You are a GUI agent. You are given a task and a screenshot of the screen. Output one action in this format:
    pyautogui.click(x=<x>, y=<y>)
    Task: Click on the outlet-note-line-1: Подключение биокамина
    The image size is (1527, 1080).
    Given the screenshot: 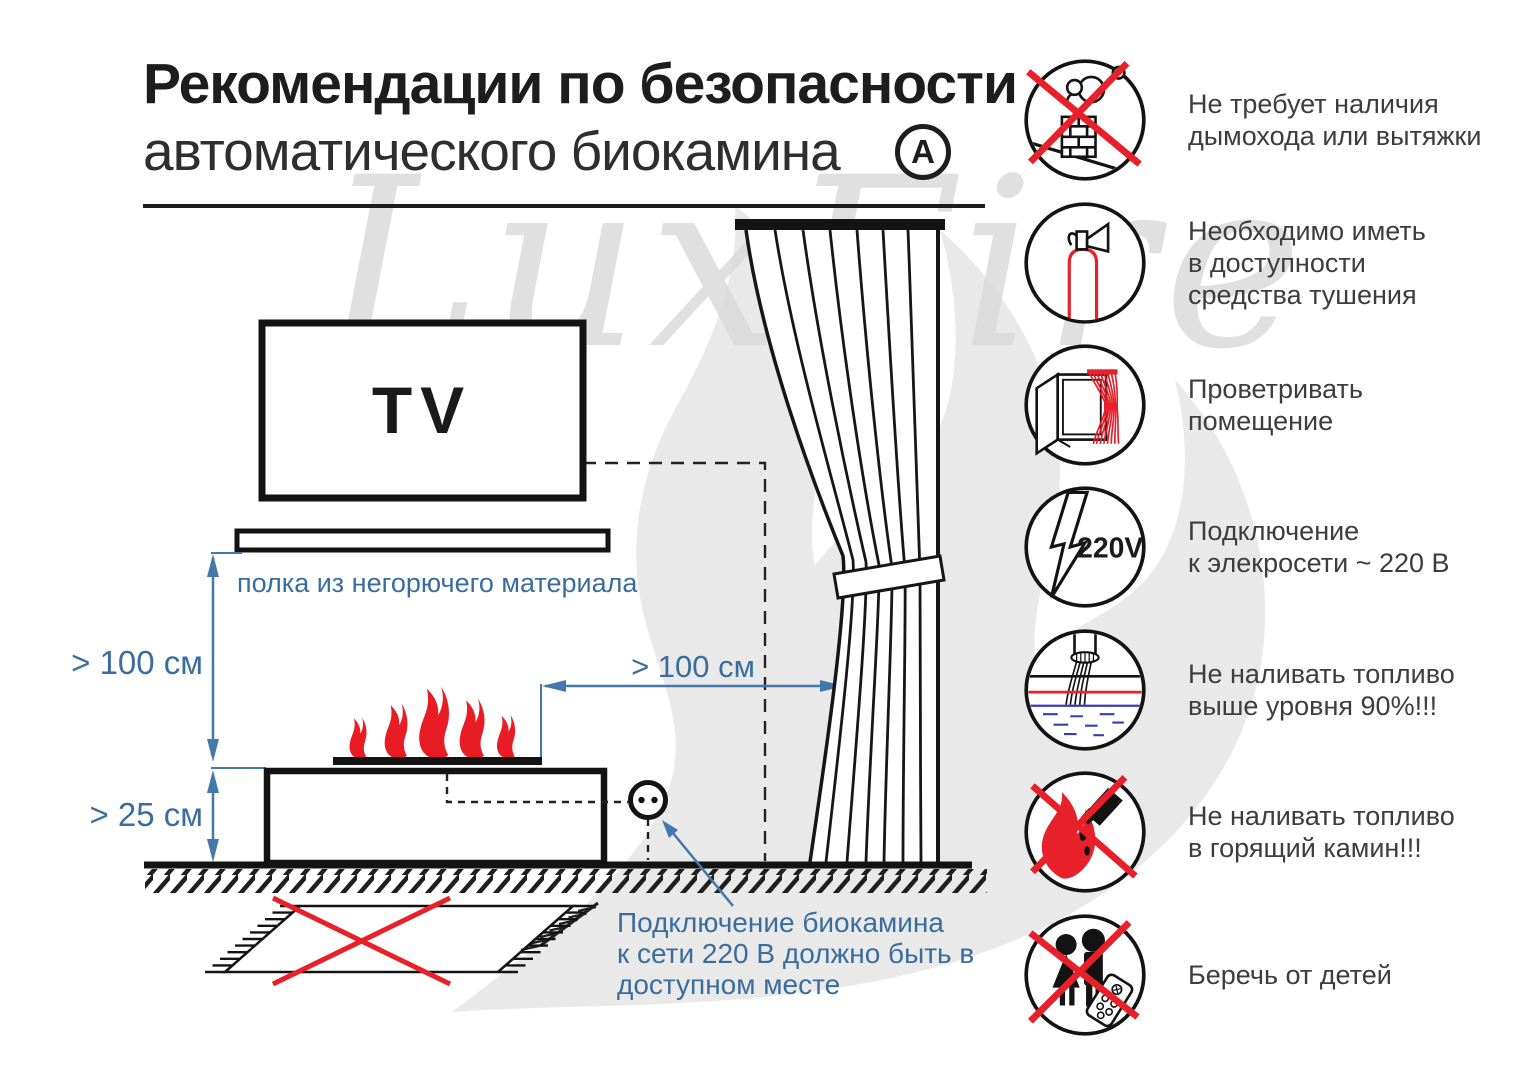 What is the action you would take?
    pyautogui.click(x=780, y=922)
    